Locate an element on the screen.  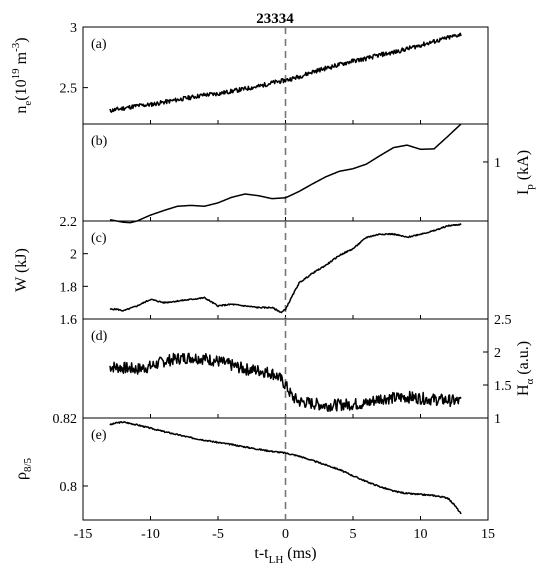
panel-a-tag: (a) is located at coordinates (99, 44).